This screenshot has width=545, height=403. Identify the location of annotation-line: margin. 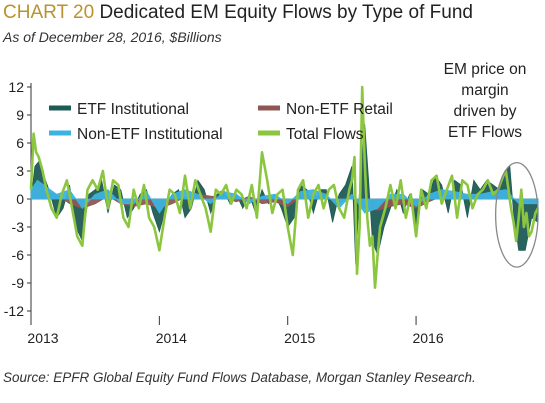
(484, 90).